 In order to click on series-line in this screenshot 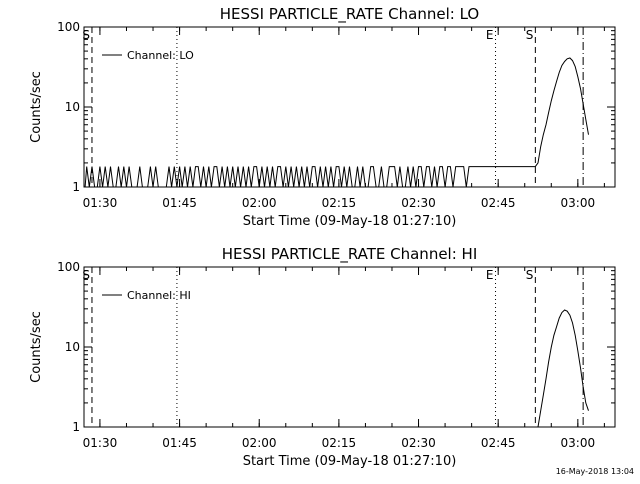, I will do `click(563, 368)`.